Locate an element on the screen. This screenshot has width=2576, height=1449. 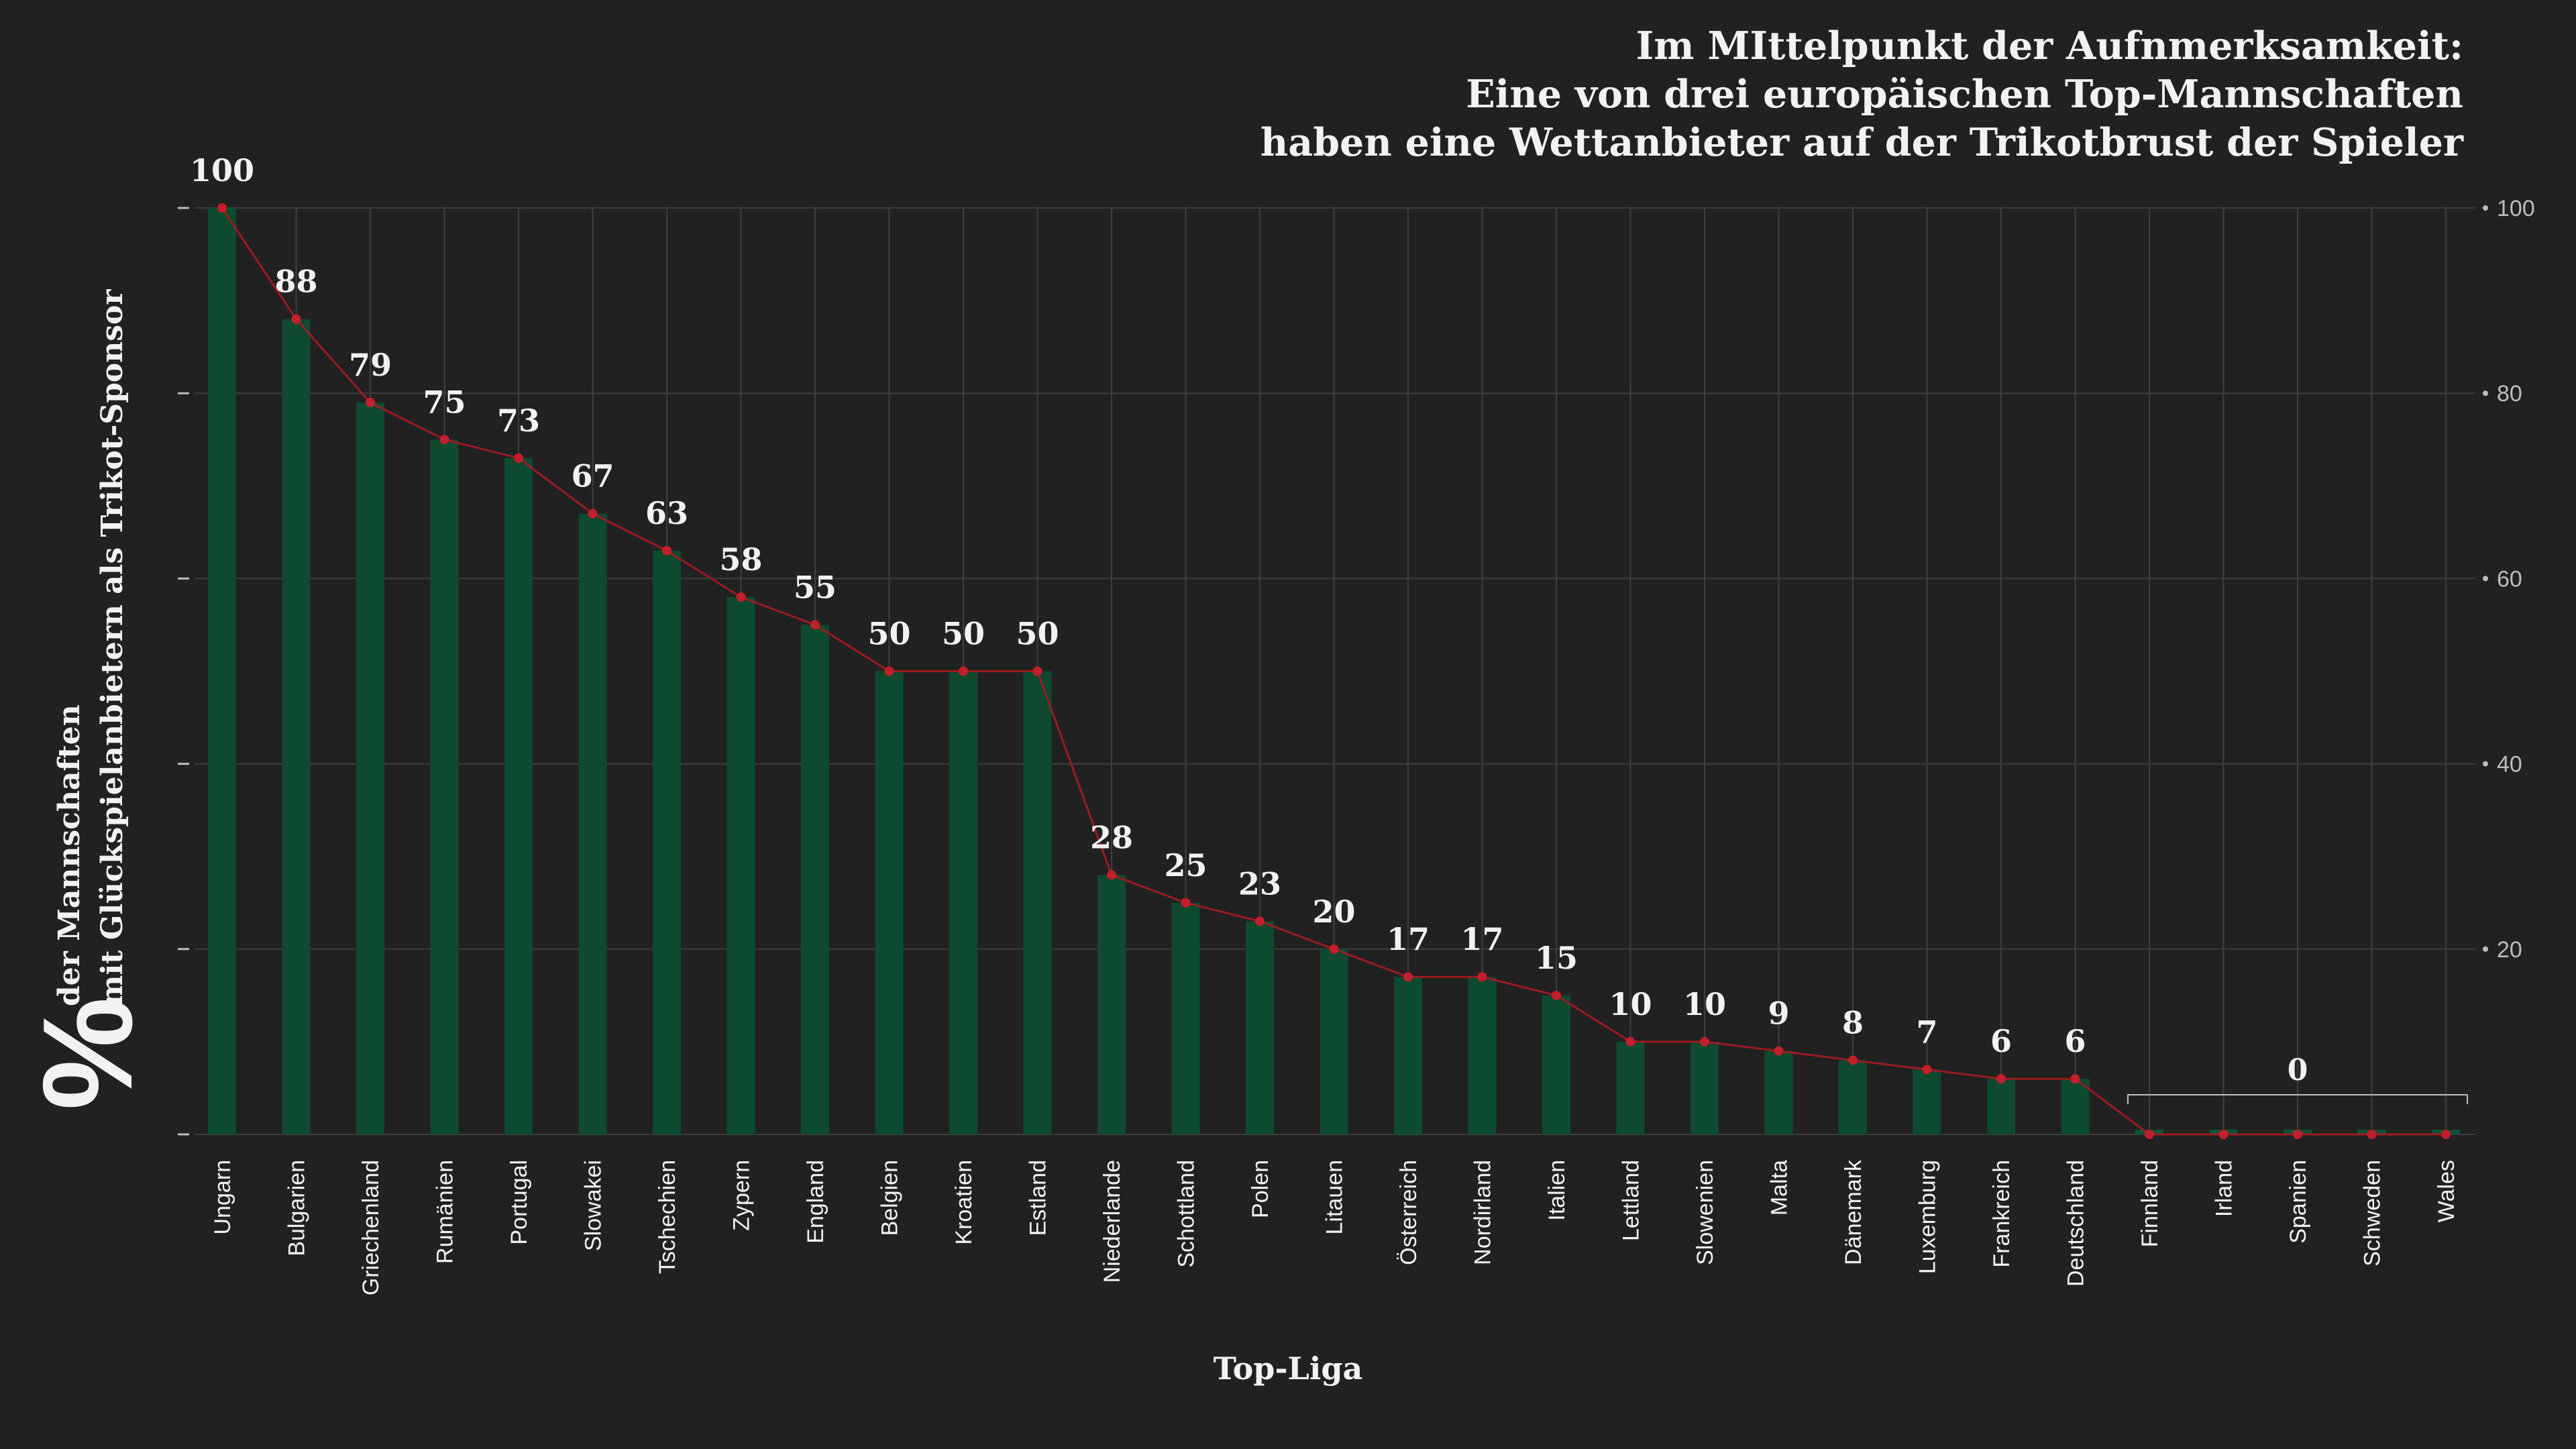
x-tick-label: Lettland is located at coordinates (1631, 1200).